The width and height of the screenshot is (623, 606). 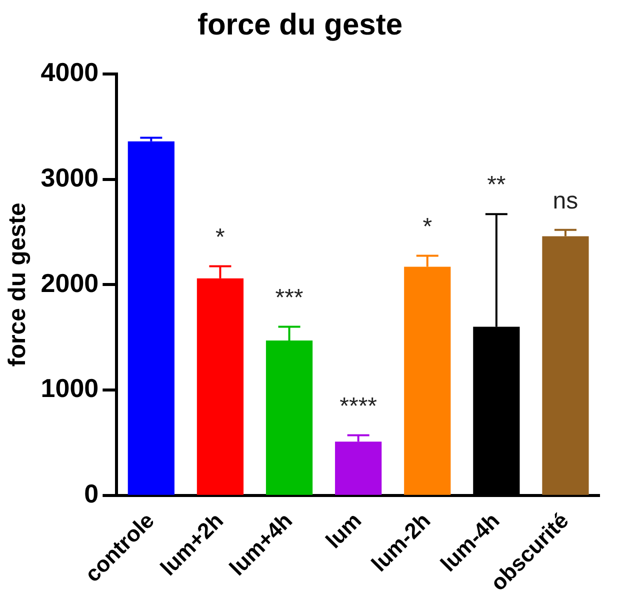 I want to click on x-tick-label: lum, so click(x=343, y=531).